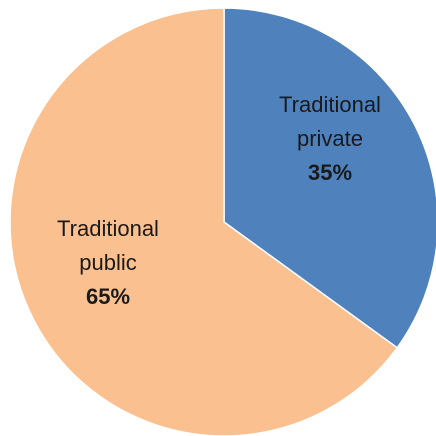 This screenshot has width=436, height=436. What do you see at coordinates (330, 172) in the screenshot?
I see `pie-slice-0-value-label: 35%` at bounding box center [330, 172].